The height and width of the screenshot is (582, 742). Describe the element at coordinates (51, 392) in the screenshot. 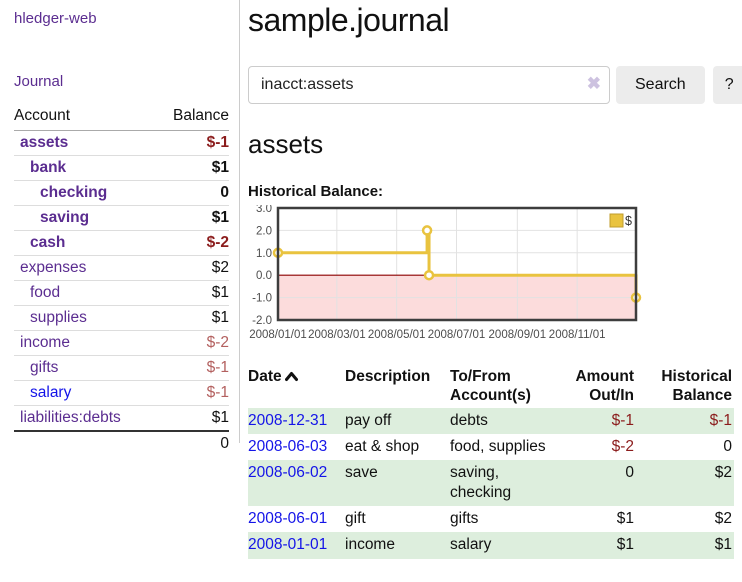

I see `account-link: salary` at that location.